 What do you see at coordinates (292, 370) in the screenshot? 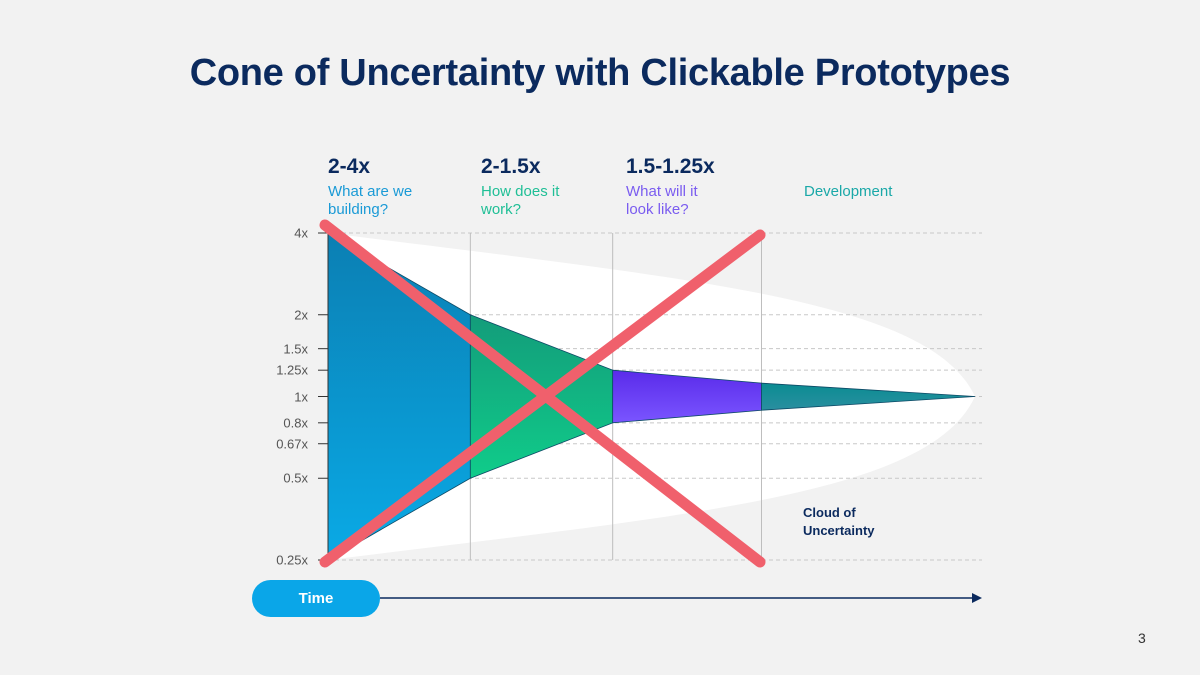
I see `y-tick-label-1.25x: 1.25x` at bounding box center [292, 370].